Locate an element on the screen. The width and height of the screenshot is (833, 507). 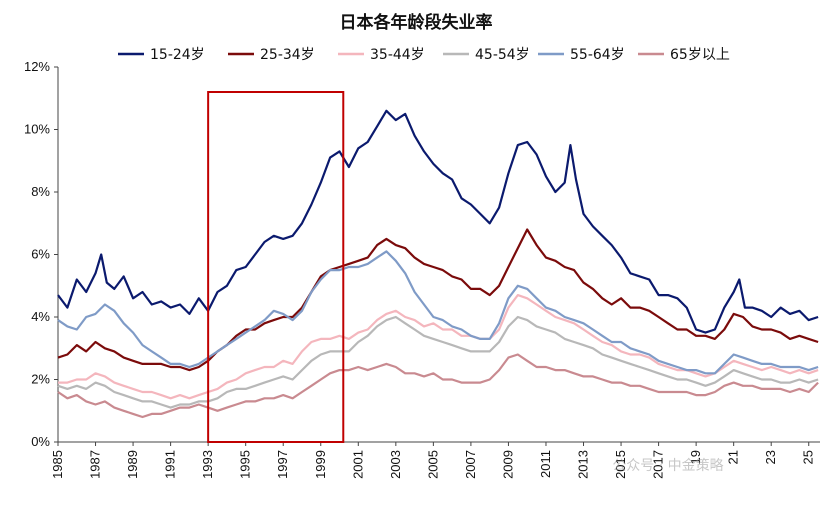
x-tick-label: 1995 is located at coordinates (245, 464).